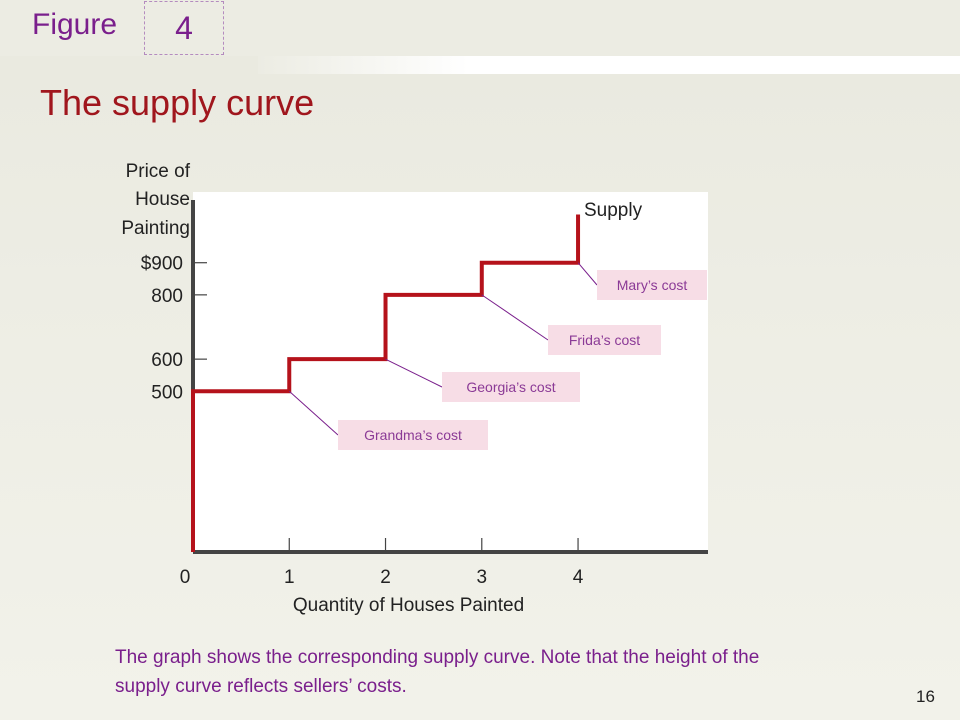 This screenshot has height=720, width=960. What do you see at coordinates (75, 24) in the screenshot?
I see `figure-label: Figure` at bounding box center [75, 24].